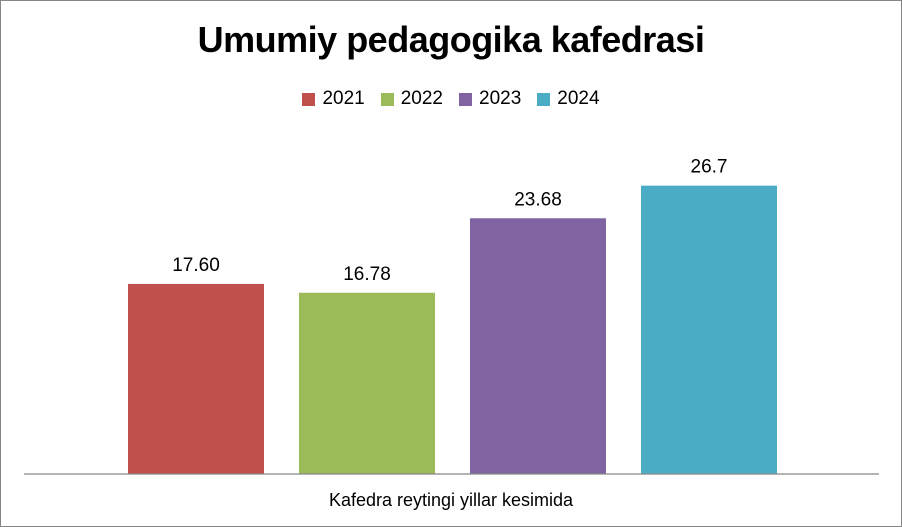  I want to click on legend-swatch-2024, so click(544, 99).